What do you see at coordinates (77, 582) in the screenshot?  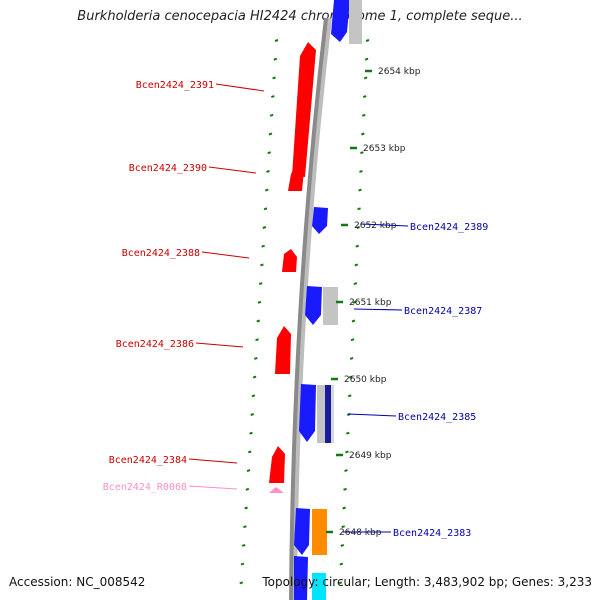 I see `accession-label: Accession: NC_008542` at bounding box center [77, 582].